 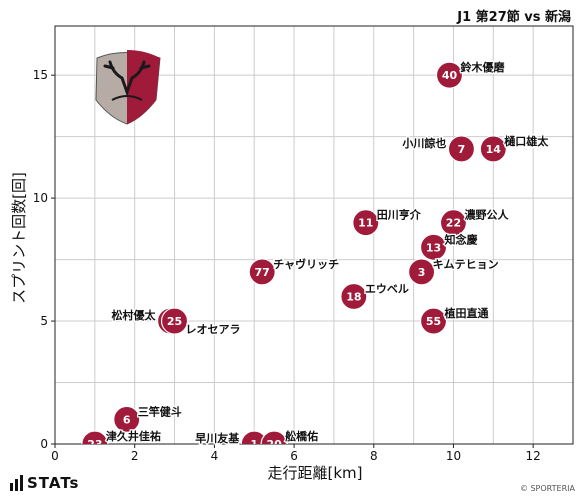 I want to click on player-name-label: レオセアラ, so click(x=213, y=329).